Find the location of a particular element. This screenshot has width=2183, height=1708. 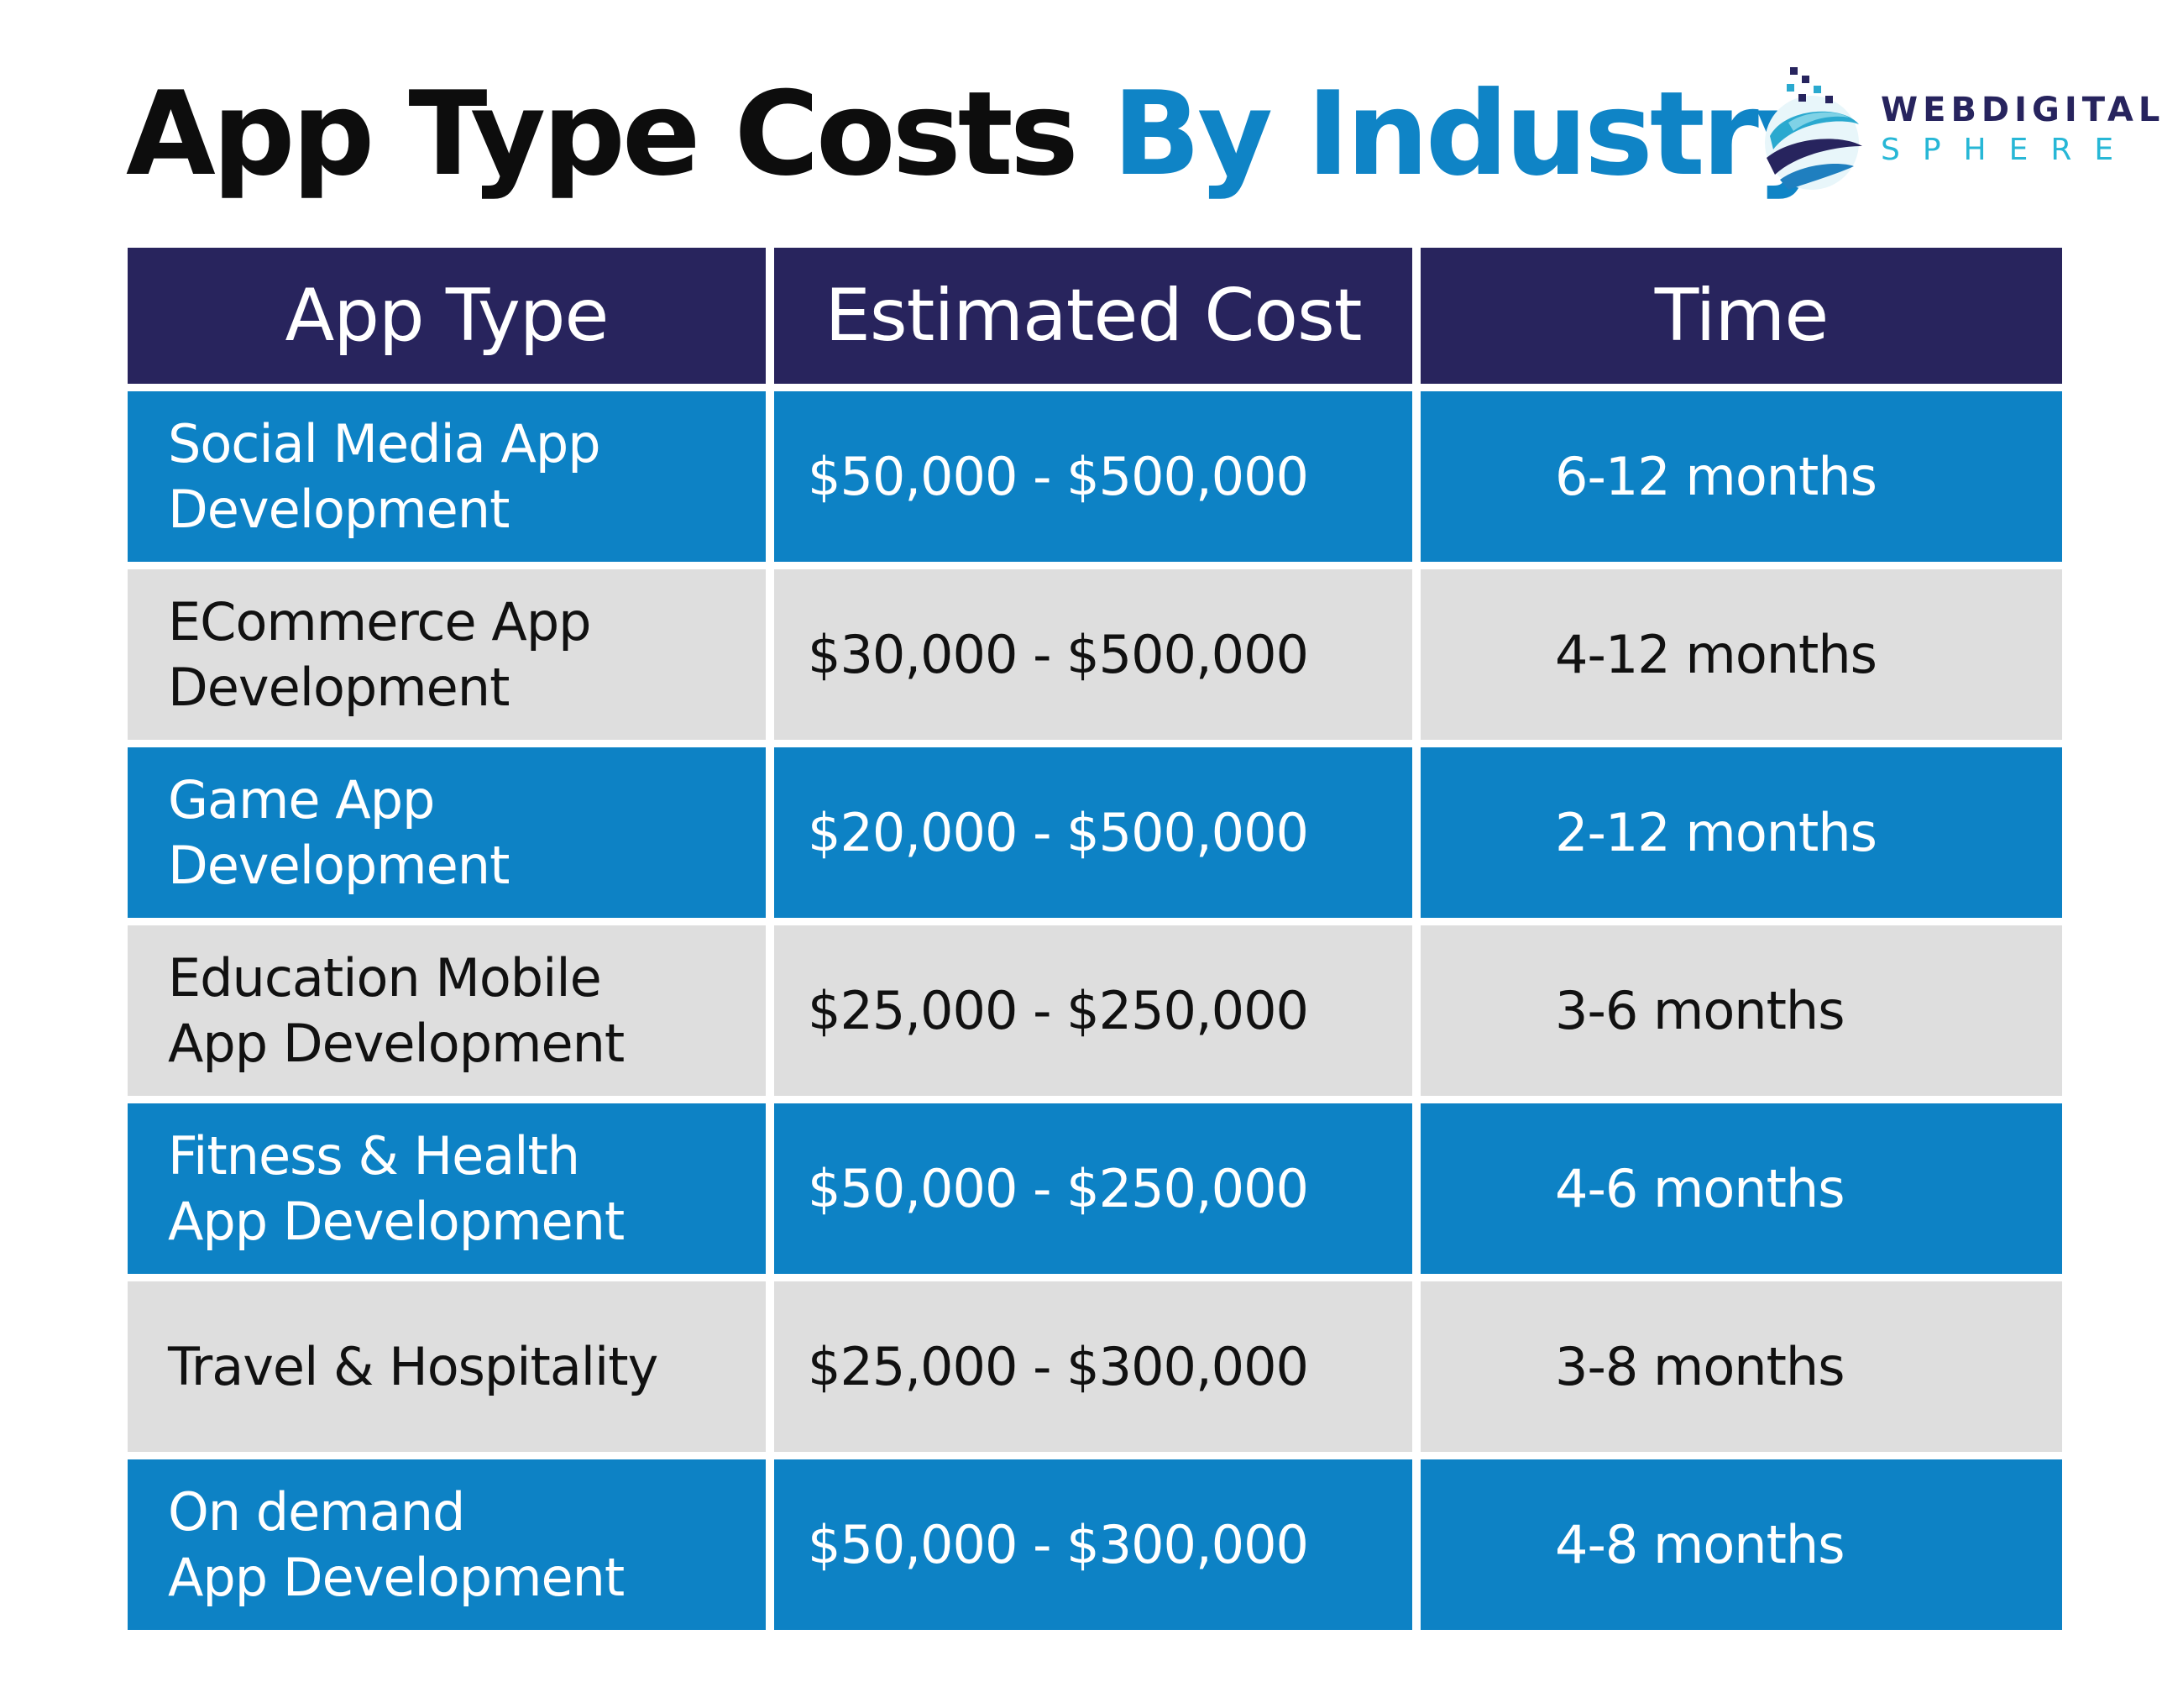

logo-wordmark-top: WEBDIGITAL is located at coordinates (2023, 110).